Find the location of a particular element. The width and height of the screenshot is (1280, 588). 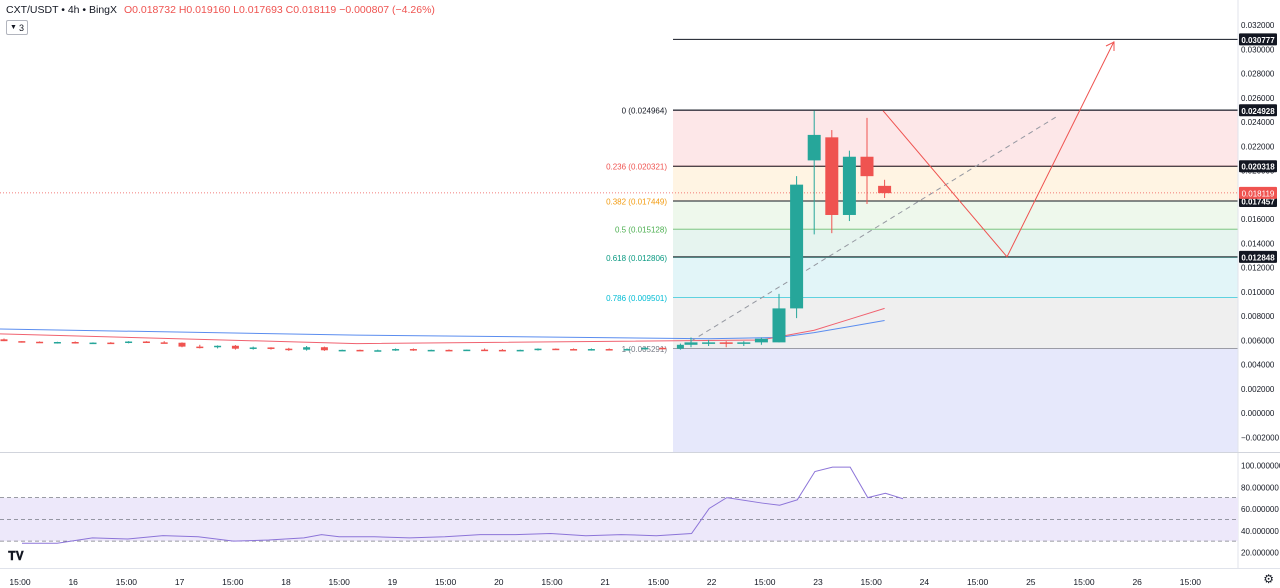

price-tick-label: 0.008000 is located at coordinates (1258, 316).